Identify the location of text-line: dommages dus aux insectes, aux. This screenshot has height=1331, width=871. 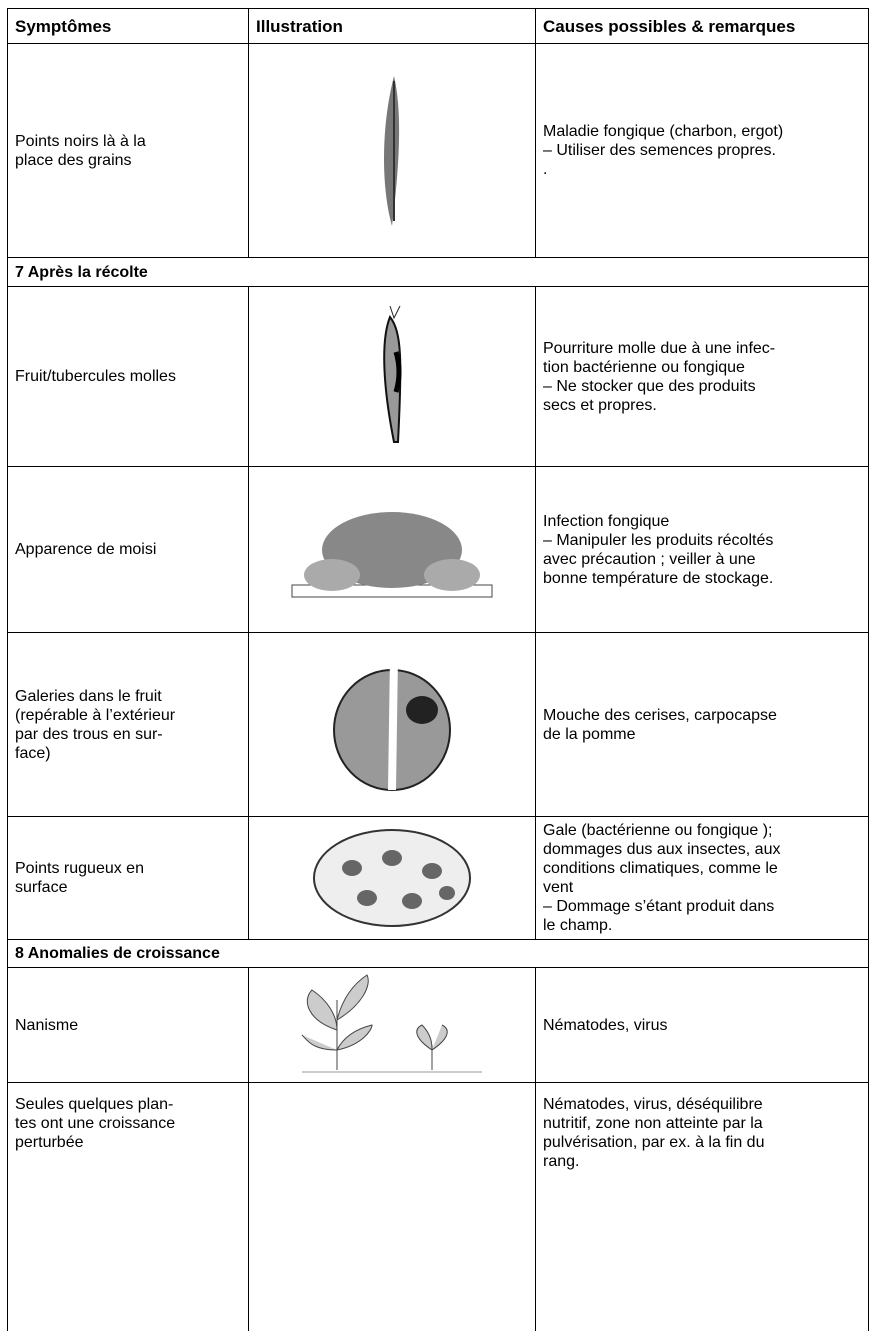
(702, 849).